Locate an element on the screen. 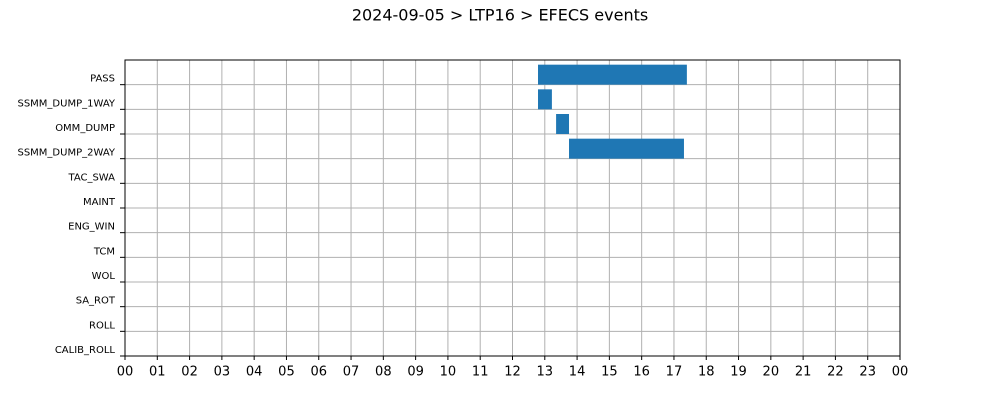 The image size is (1000, 400). y-tick-label: OMM_DUMP is located at coordinates (85, 128).